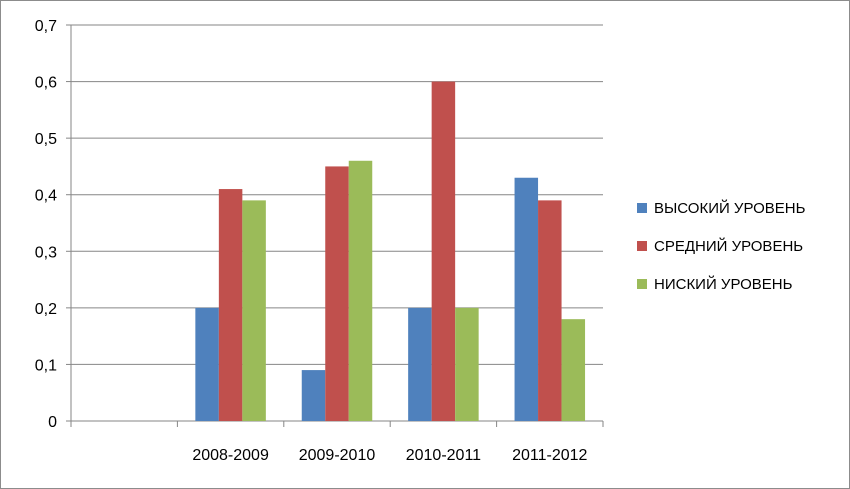 The image size is (850, 489). Describe the element at coordinates (46, 309) in the screenshot. I see `y-tick-label: 0,2` at that location.